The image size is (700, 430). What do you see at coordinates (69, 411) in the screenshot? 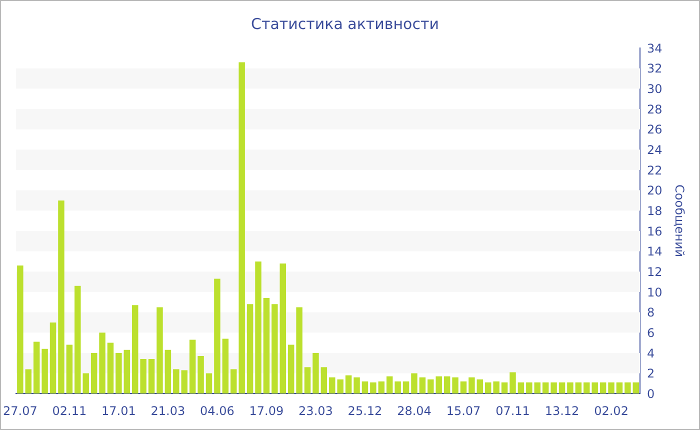
I see `x-tick-label: 02.11` at bounding box center [69, 411].